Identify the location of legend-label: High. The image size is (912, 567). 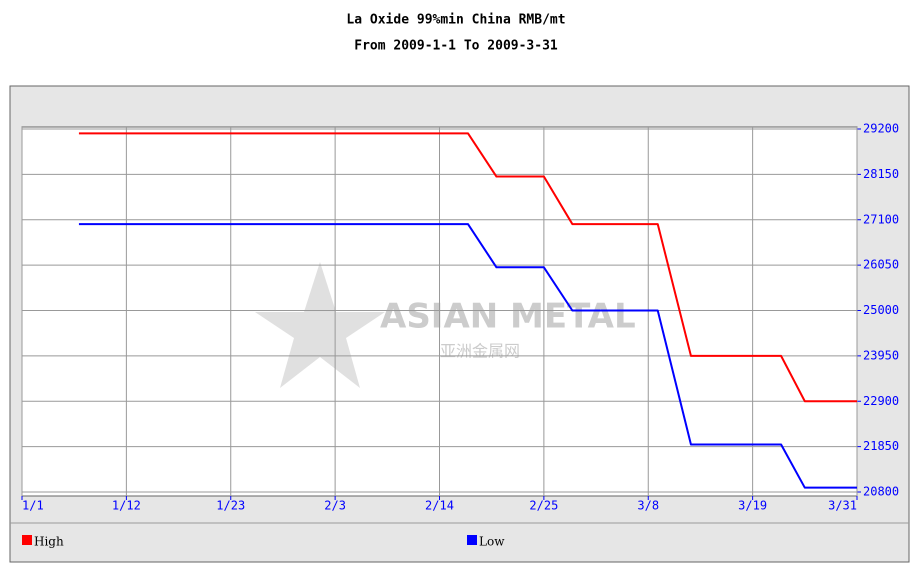
(49, 542).